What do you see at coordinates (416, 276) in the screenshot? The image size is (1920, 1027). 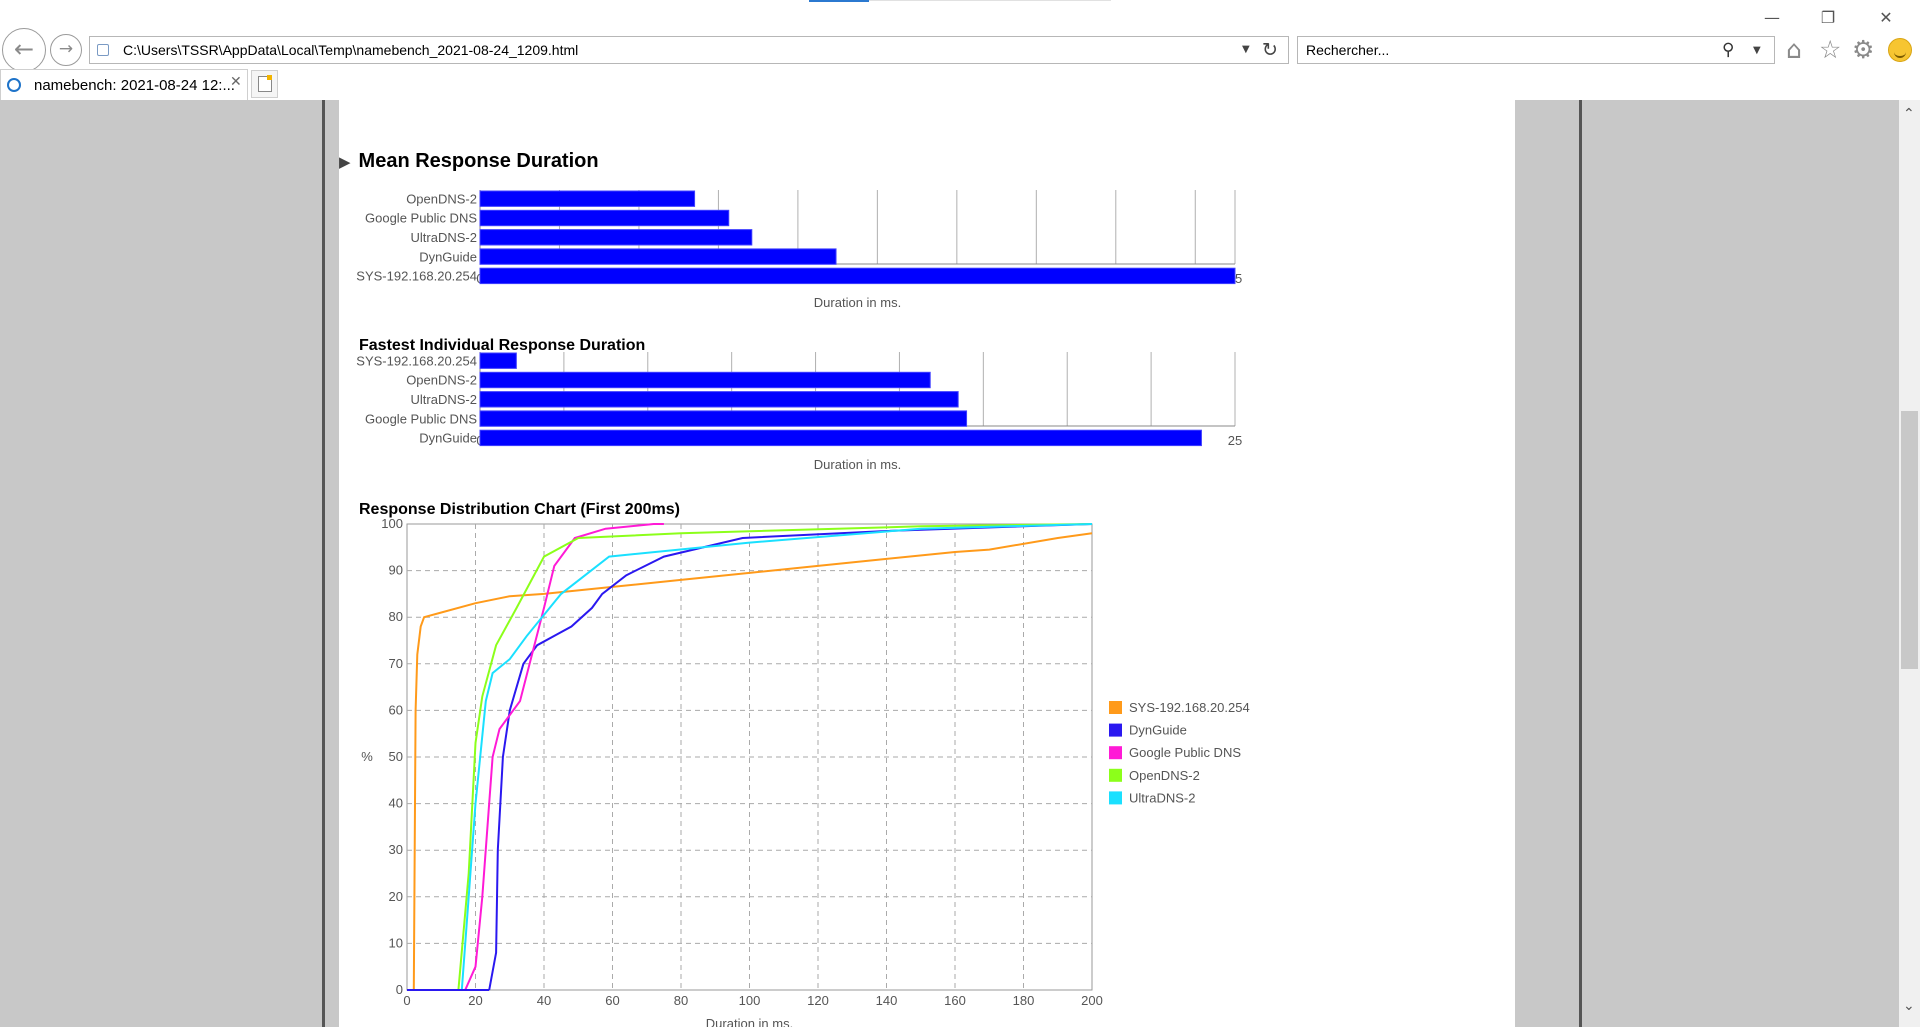 I see `mean-category-label: SYS-192.168.20.254` at bounding box center [416, 276].